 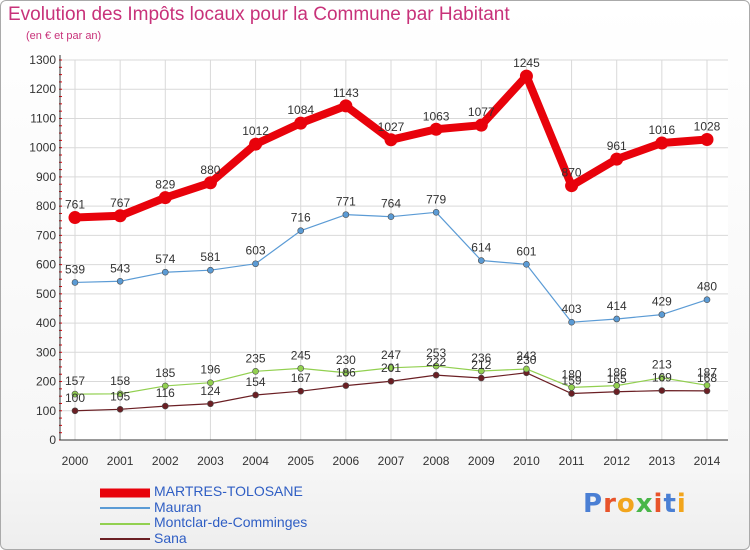 What do you see at coordinates (572, 173) in the screenshot?
I see `data-label-martres-tolosane: 870` at bounding box center [572, 173].